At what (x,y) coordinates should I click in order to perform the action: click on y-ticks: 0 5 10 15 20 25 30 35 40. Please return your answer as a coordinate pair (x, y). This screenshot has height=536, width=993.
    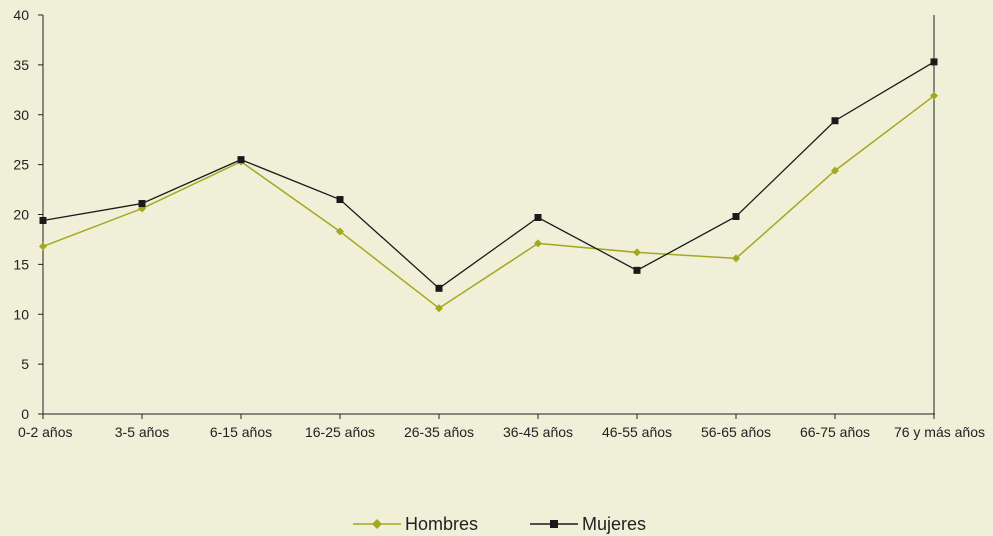
    Looking at the image, I should click on (28, 214).